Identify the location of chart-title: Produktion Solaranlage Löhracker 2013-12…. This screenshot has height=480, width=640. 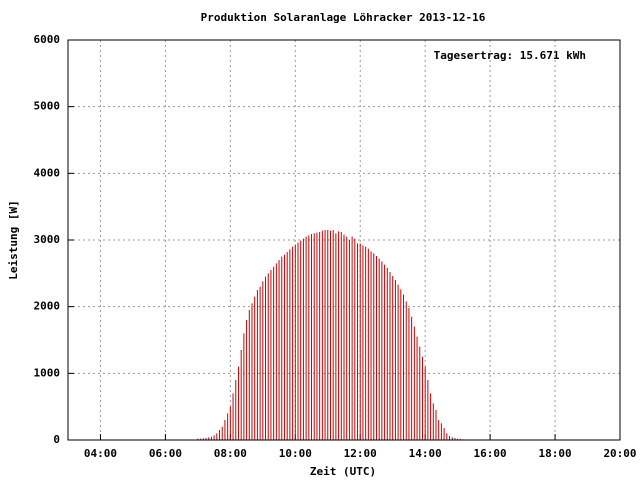
(343, 17).